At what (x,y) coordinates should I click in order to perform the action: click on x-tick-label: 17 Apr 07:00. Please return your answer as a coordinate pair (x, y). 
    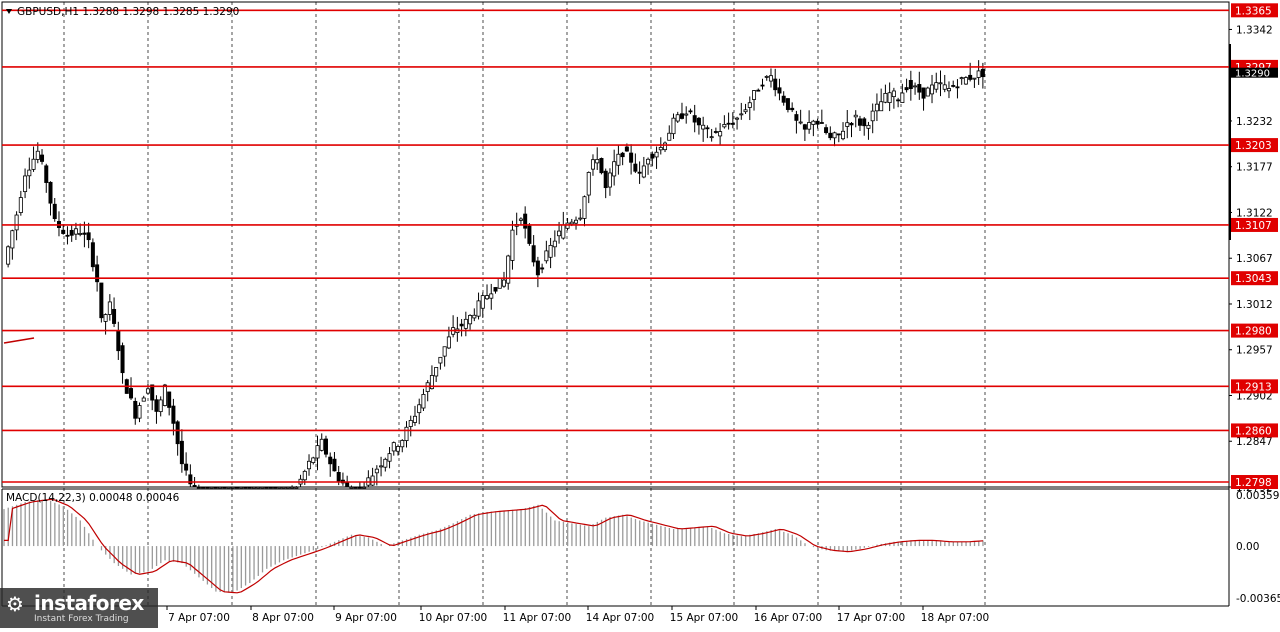
    Looking at the image, I should click on (871, 618).